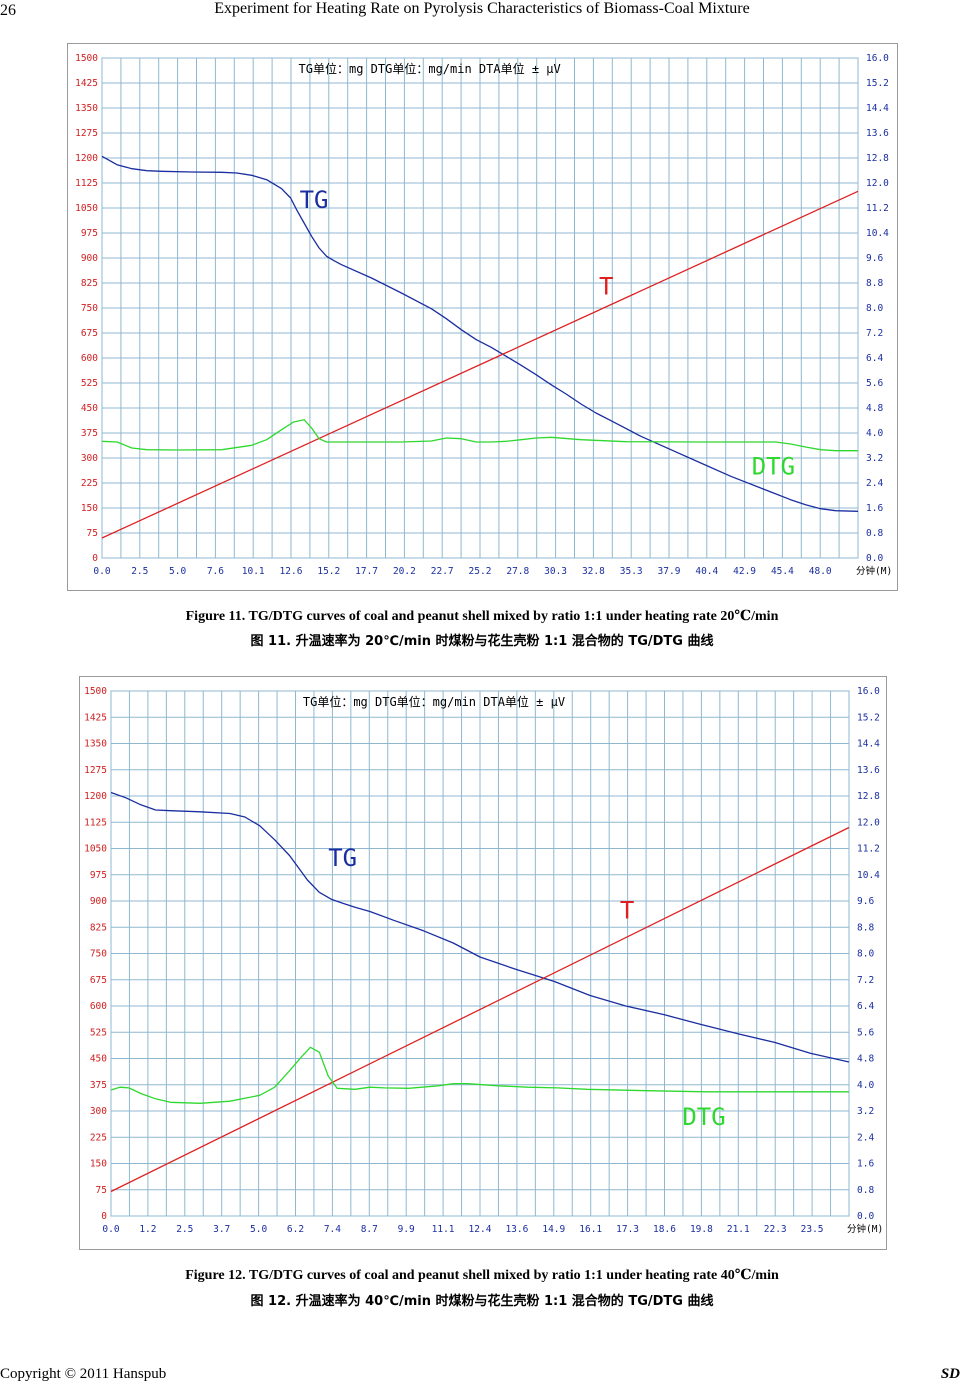  I want to click on x-tick-label: 6.2, so click(295, 1229).